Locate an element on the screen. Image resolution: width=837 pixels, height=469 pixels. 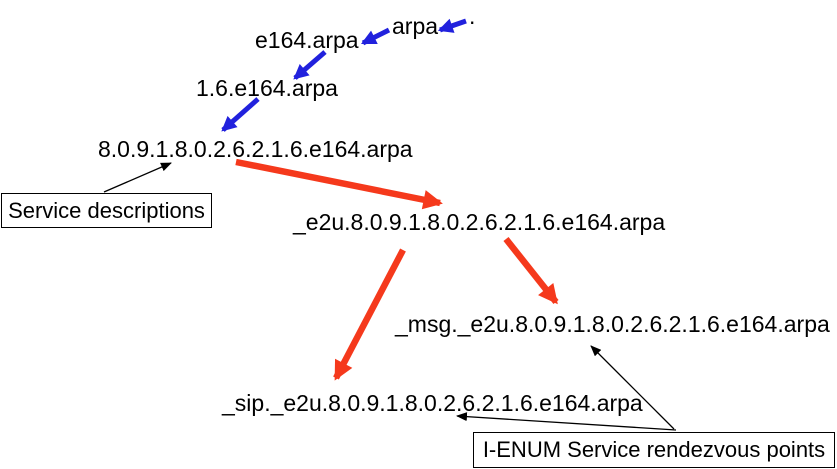
delegation-arrow-arpa-to-e164 is located at coordinates (375, 36).